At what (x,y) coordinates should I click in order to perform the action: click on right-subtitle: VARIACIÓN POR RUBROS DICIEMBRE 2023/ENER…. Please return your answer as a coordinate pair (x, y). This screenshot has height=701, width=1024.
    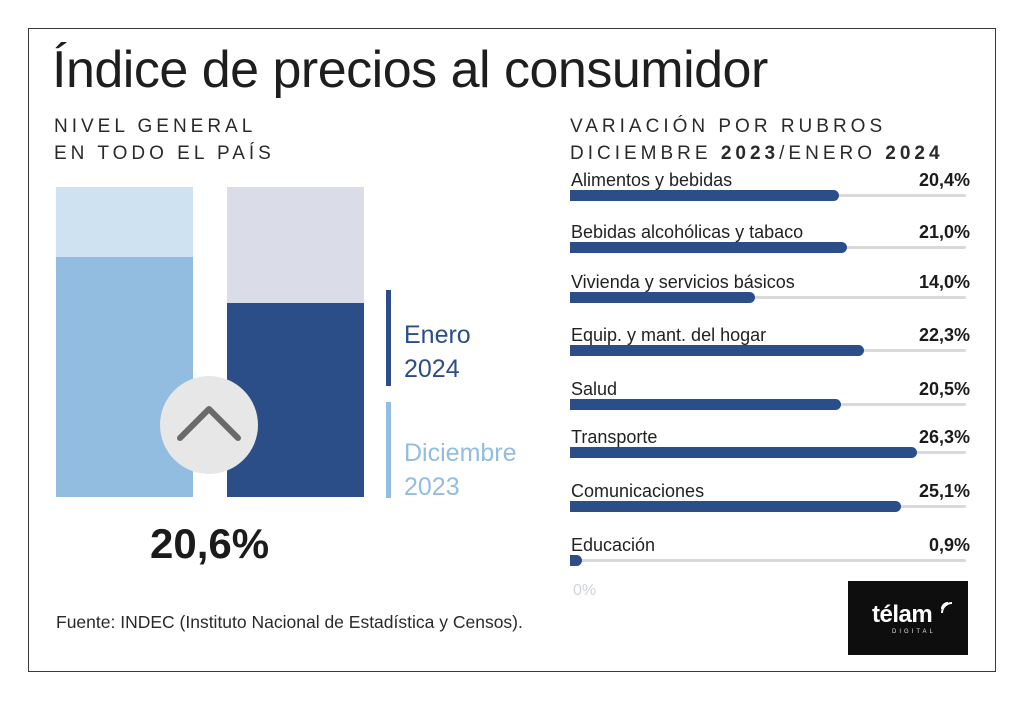
    Looking at the image, I should click on (757, 140).